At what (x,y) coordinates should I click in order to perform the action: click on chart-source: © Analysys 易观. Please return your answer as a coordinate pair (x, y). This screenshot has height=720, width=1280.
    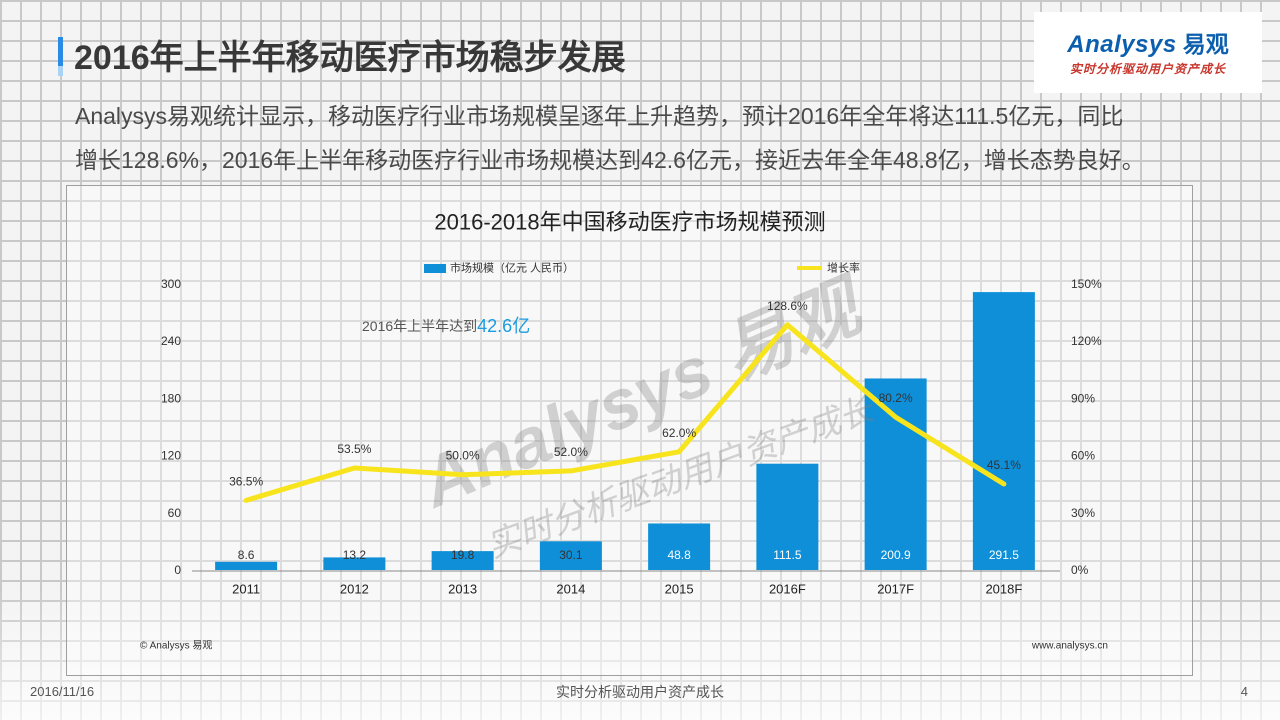
    Looking at the image, I should click on (176, 646).